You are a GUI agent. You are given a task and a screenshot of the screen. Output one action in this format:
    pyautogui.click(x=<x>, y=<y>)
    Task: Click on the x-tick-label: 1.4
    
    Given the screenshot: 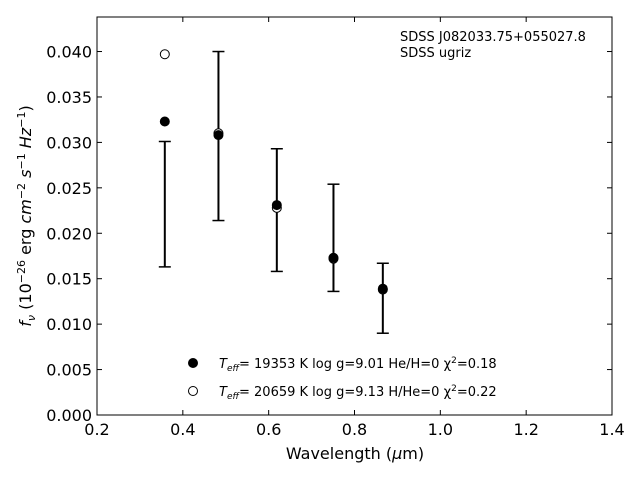 What is the action you would take?
    pyautogui.click(x=611, y=429)
    